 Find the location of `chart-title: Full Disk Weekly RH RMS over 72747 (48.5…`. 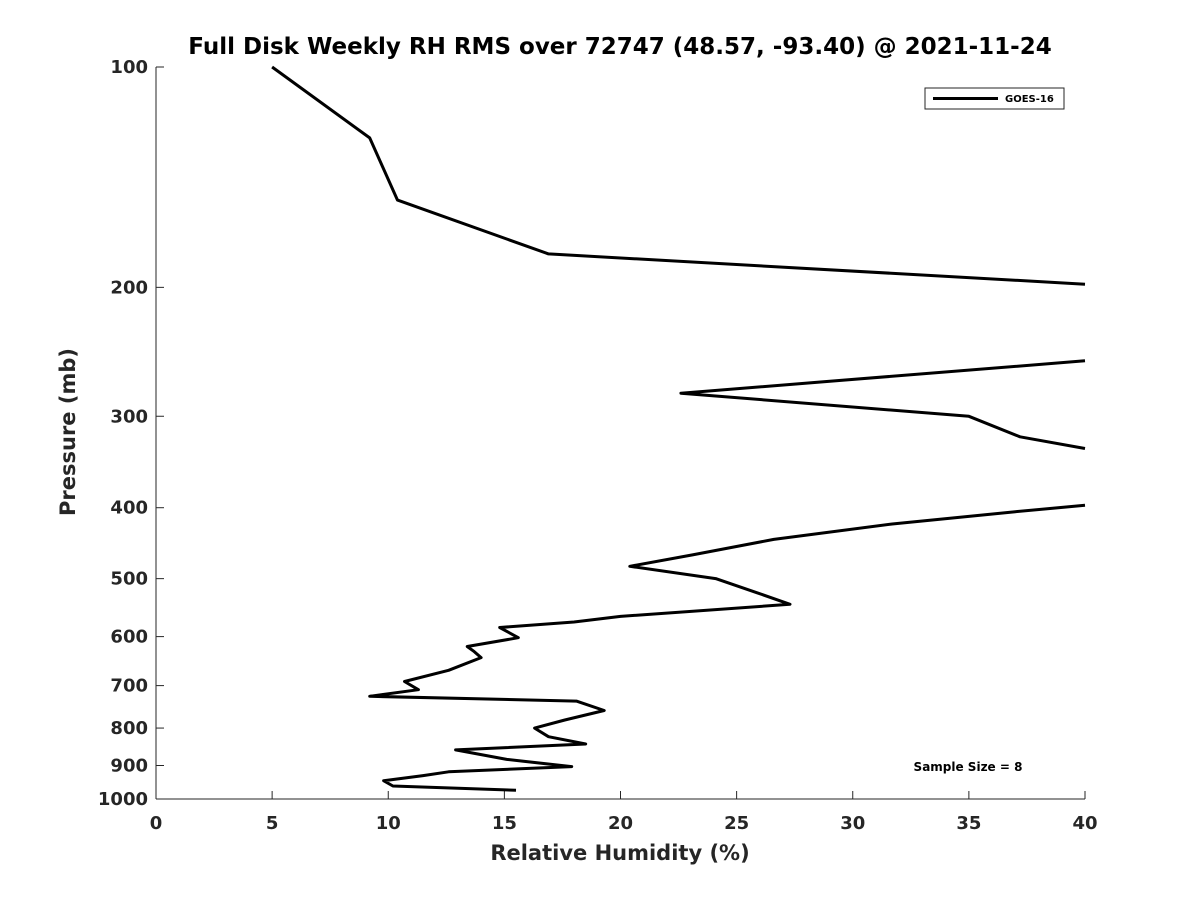

chart-title: Full Disk Weekly RH RMS over 72747 (48.5… is located at coordinates (619, 47).